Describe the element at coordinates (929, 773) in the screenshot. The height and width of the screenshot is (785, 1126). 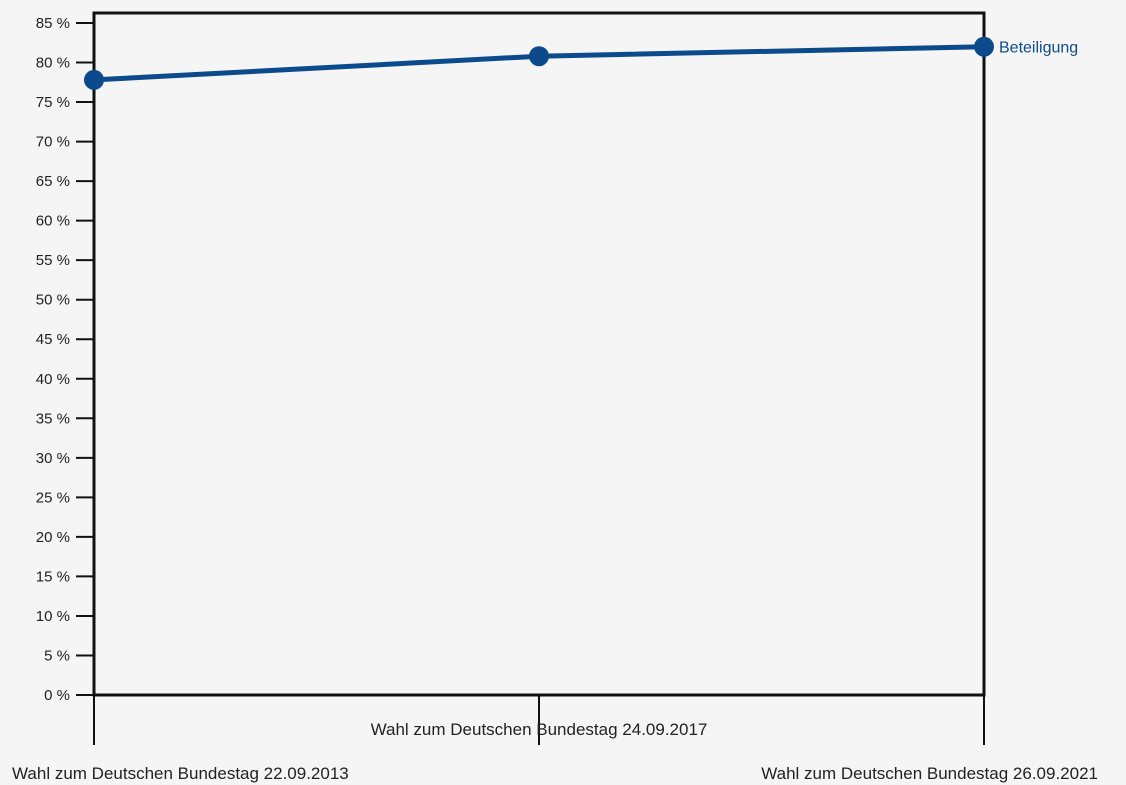
I see `x-category-label: Wahl zum Deutschen Bundestag 26.09.2021` at that location.